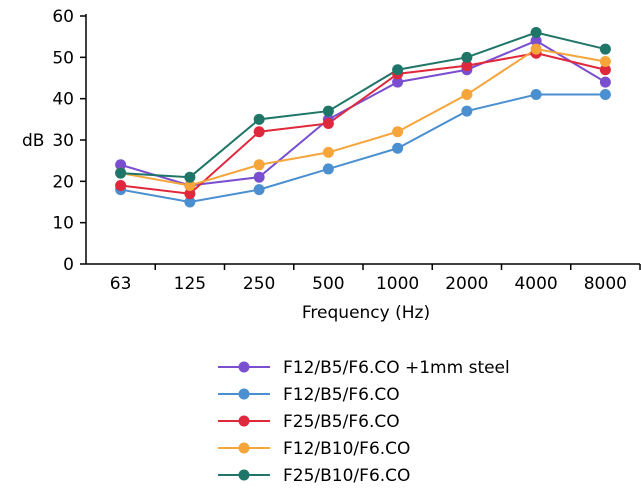  What do you see at coordinates (63, 182) in the screenshot?
I see `y-tick-label: 20` at bounding box center [63, 182].